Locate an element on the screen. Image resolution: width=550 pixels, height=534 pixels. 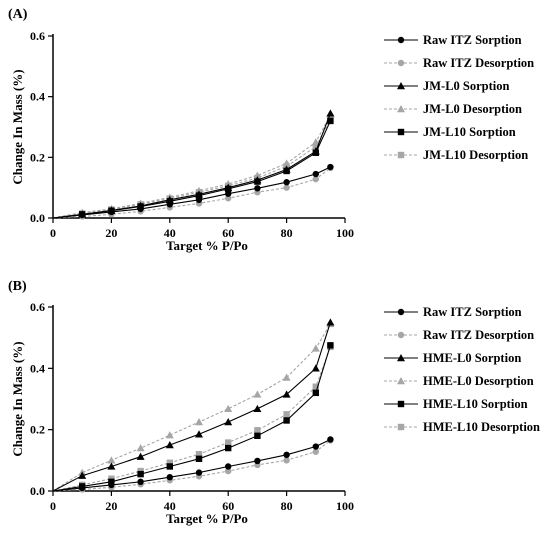
legend-label: HME-L10 Desorption is located at coordinates (481, 427).